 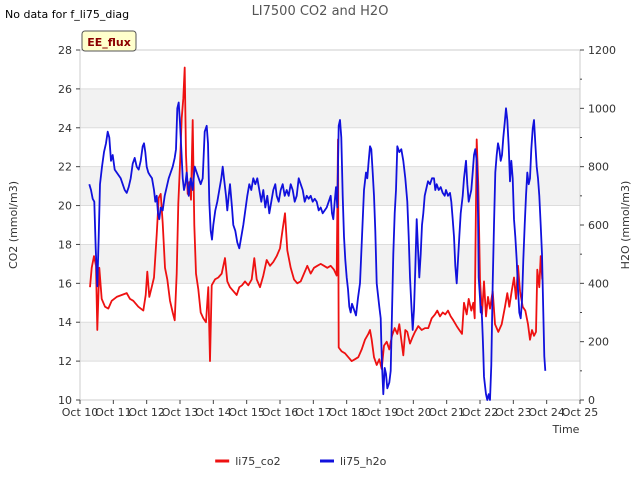 I want to click on x-tick-label: Oct 18, so click(x=346, y=412).